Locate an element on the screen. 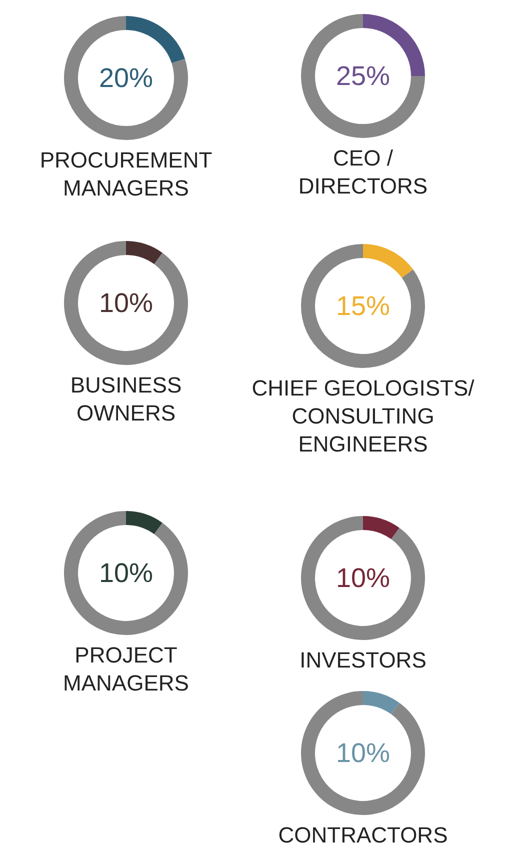 The image size is (510, 846). text: CEO / DIRECTORS is located at coordinates (363, 172).